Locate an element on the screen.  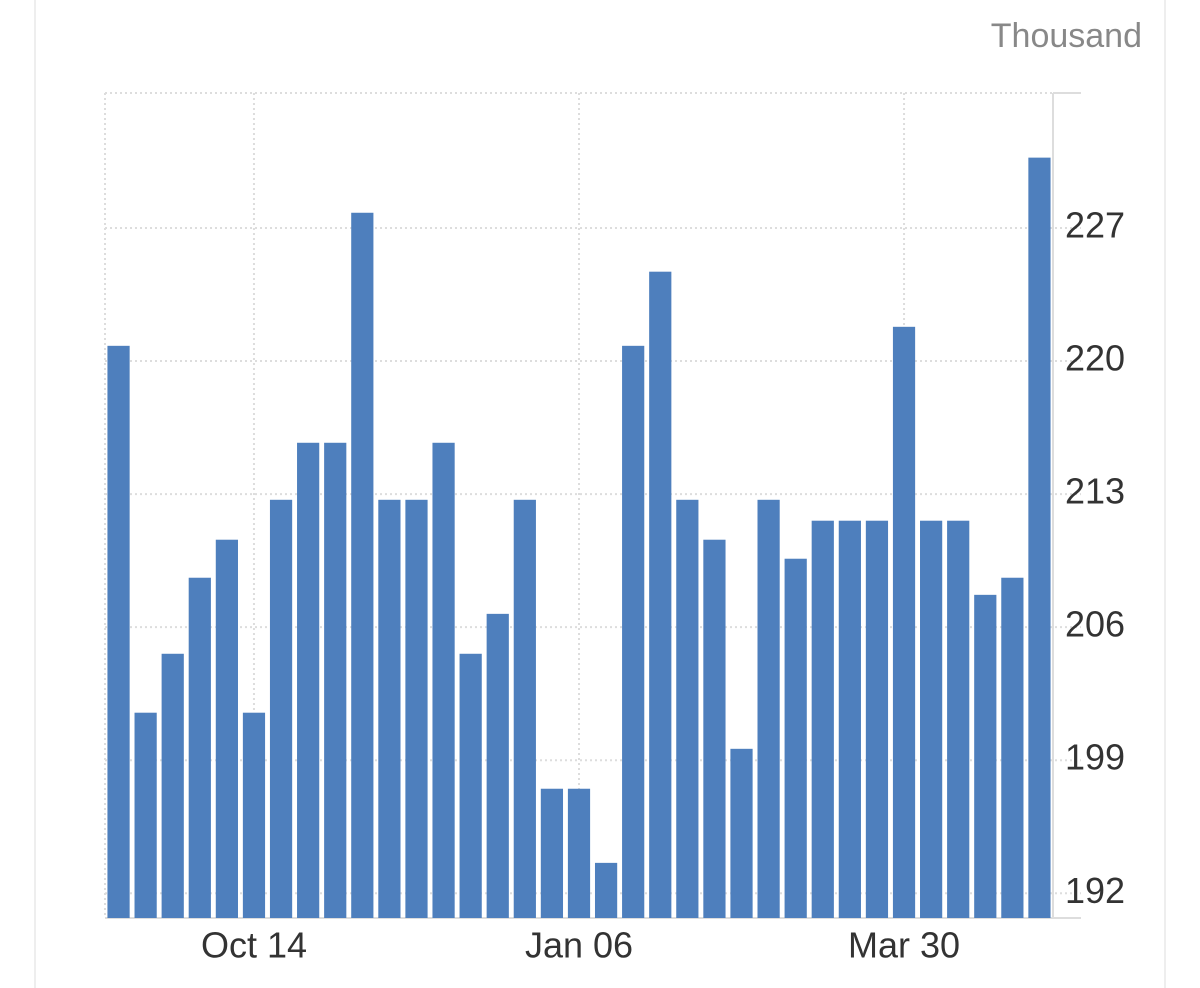
y-tick-label: 220 is located at coordinates (1095, 358).